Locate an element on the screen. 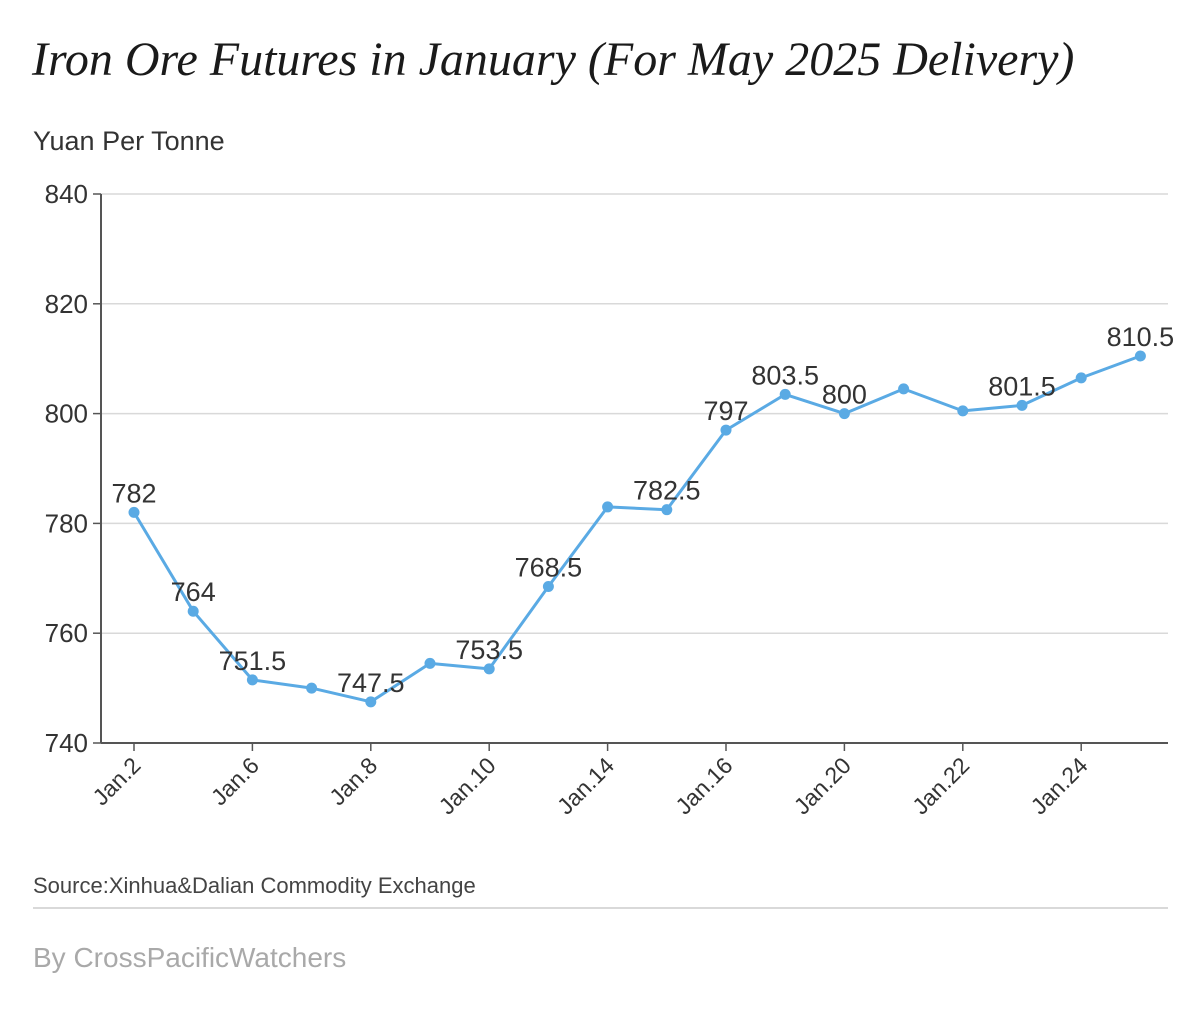  x-tick-label: Jan.24 is located at coordinates (1059, 785).